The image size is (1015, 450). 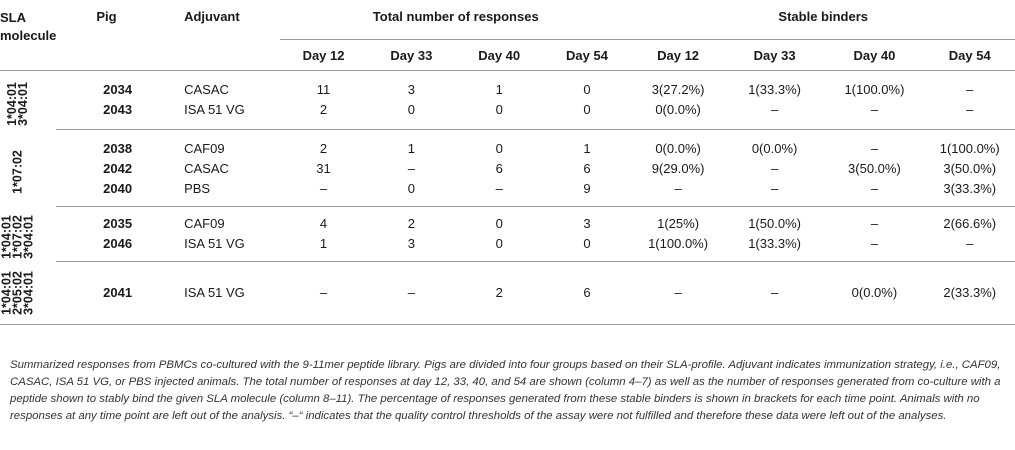 What do you see at coordinates (323, 223) in the screenshot?
I see `total-cell: 4` at bounding box center [323, 223].